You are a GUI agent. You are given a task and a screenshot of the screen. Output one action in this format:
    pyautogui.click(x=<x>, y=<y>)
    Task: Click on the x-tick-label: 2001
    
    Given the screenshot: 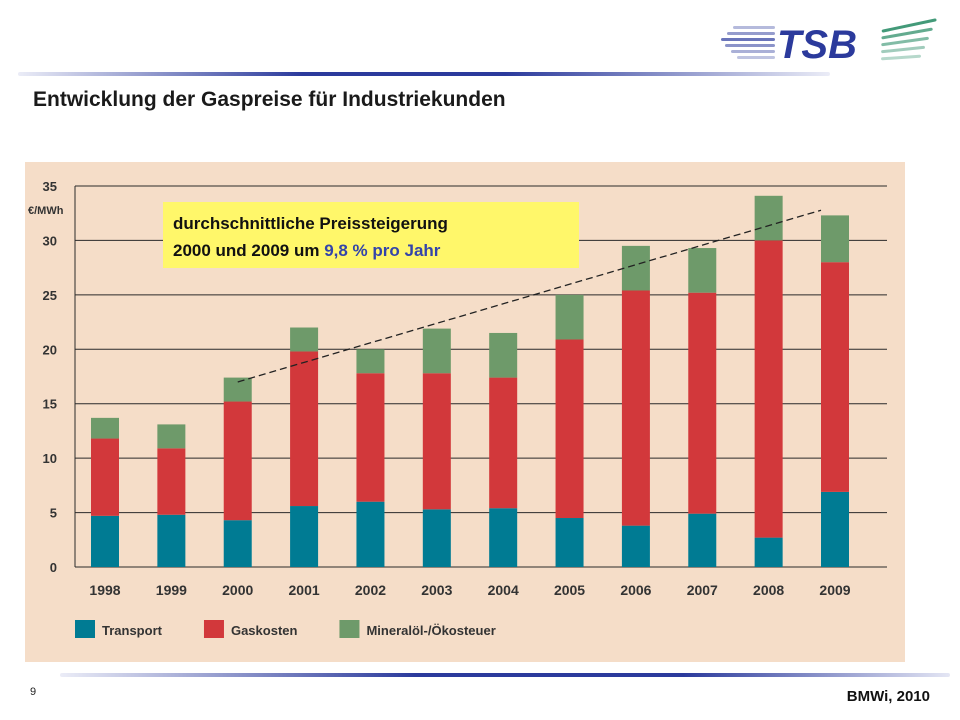 What is the action you would take?
    pyautogui.click(x=304, y=590)
    